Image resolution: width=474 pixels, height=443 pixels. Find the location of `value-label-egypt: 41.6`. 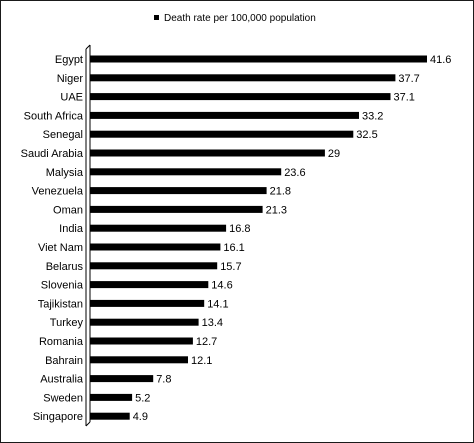

value-label-egypt: 41.6 is located at coordinates (440, 60).